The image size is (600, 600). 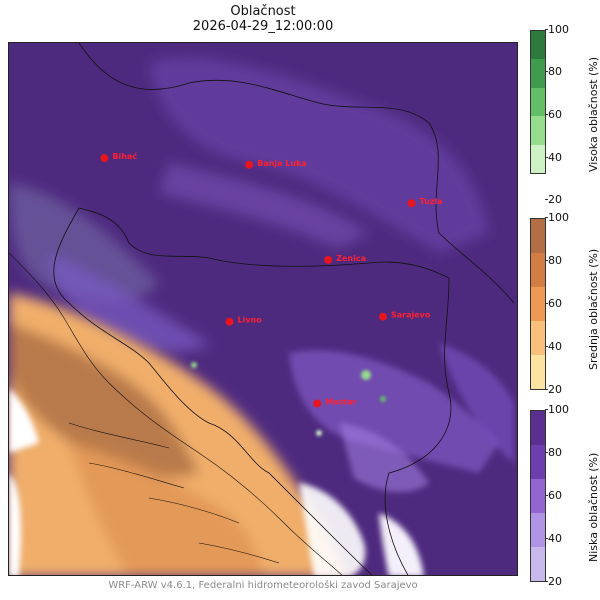 What do you see at coordinates (288, 399) in the screenshot?
I see `high-cloud-specks` at bounding box center [288, 399].